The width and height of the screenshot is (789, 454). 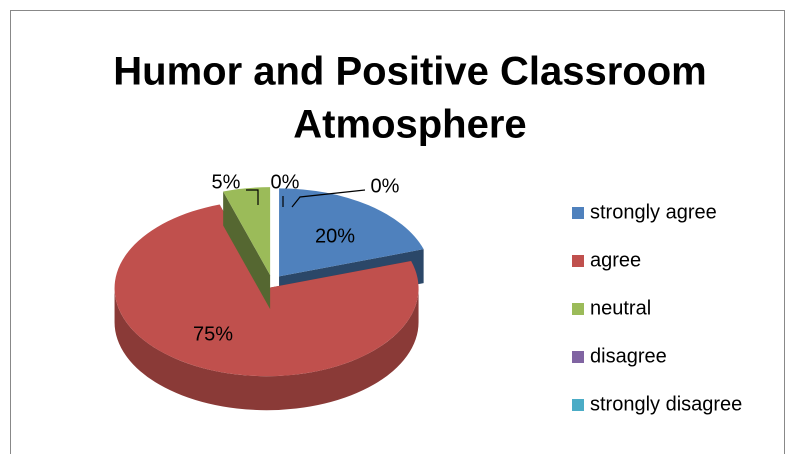 What do you see at coordinates (213, 334) in the screenshot?
I see `data-label: 75%` at bounding box center [213, 334].